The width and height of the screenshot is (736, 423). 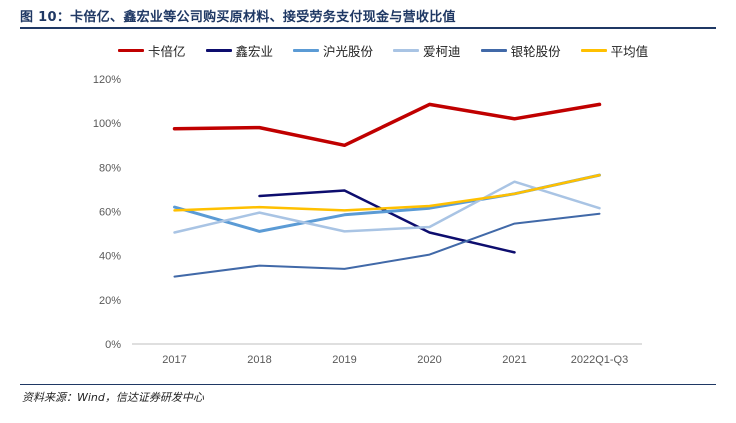 What do you see at coordinates (629, 51) in the screenshot?
I see `legend-label: 平均值` at bounding box center [629, 51].